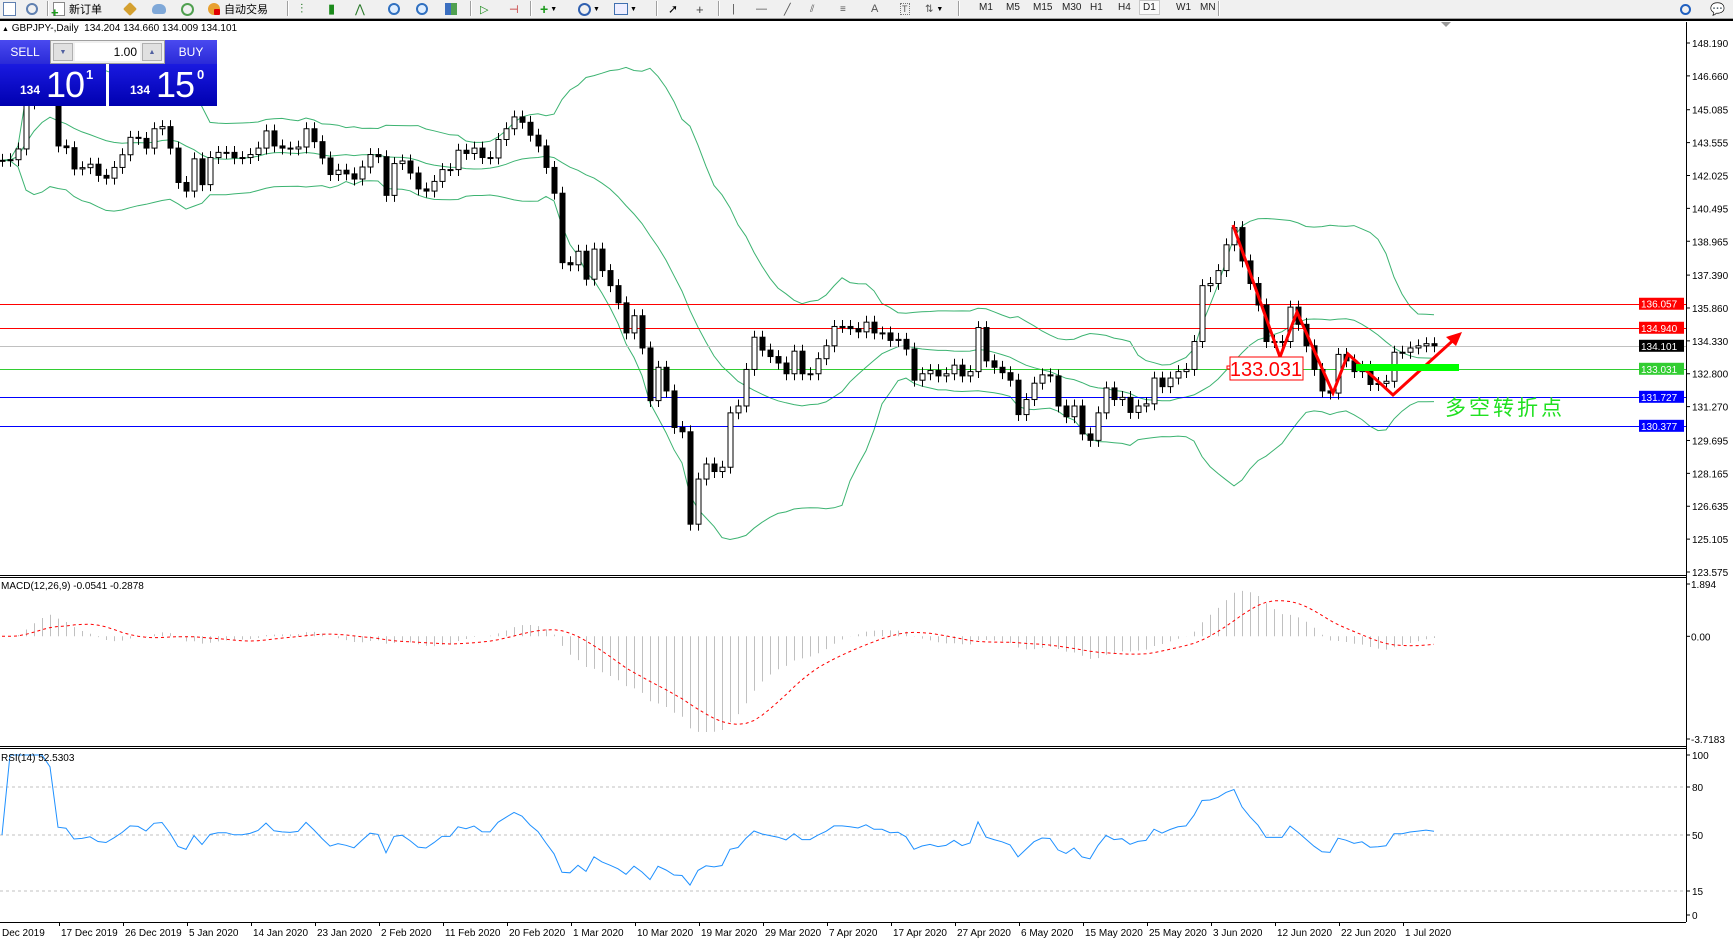 This screenshot has width=1733, height=940. What do you see at coordinates (302, 8) in the screenshot?
I see `bar-chart-icon: ⫶` at bounding box center [302, 8].